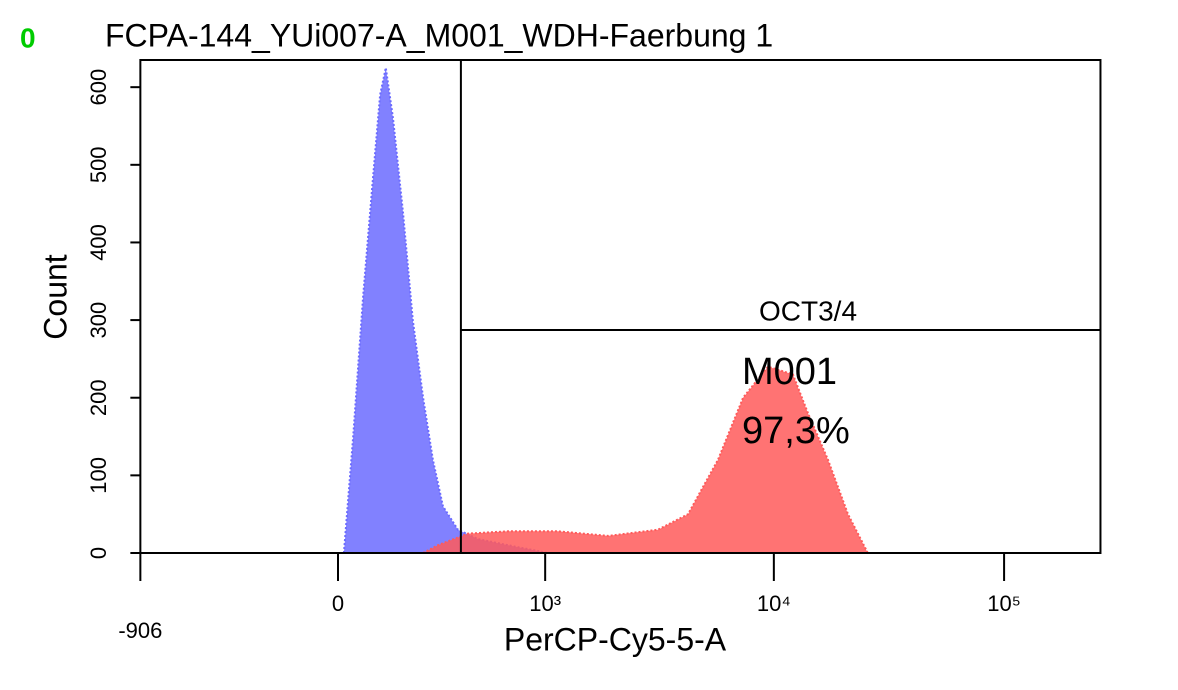 The image size is (1178, 690). What do you see at coordinates (615, 639) in the screenshot?
I see `x-axis-label: PerCP-Cy5-5-A` at bounding box center [615, 639].